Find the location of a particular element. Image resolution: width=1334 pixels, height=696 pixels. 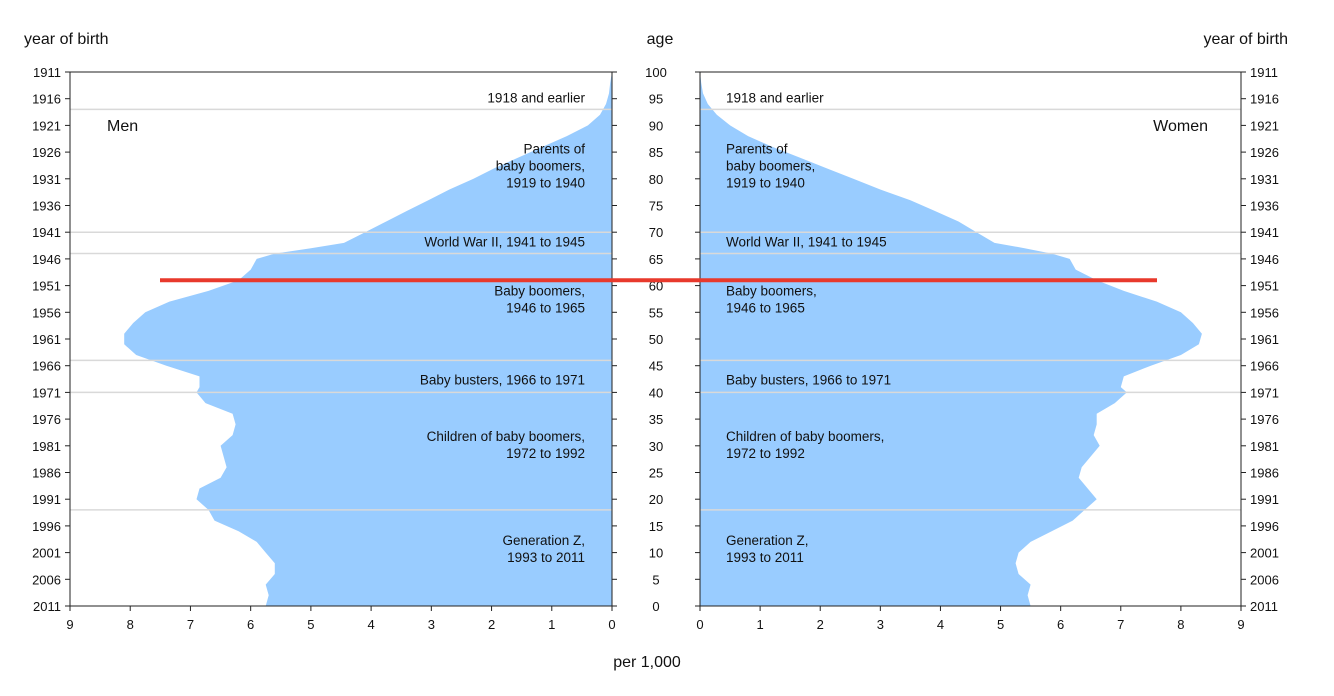

year-tick-label-left: 1921 is located at coordinates (46, 125).